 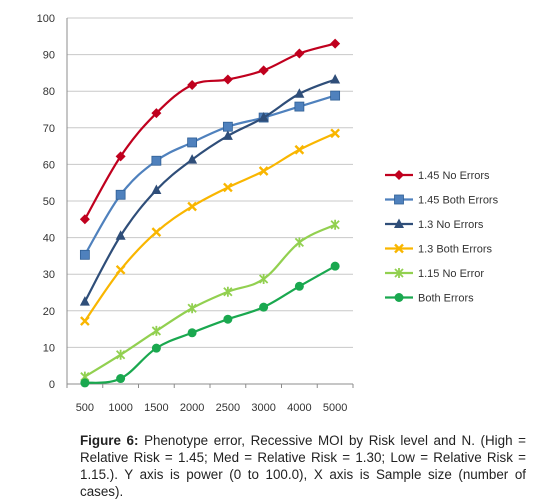 I want to click on legend-label: Both Errors, so click(x=446, y=299).